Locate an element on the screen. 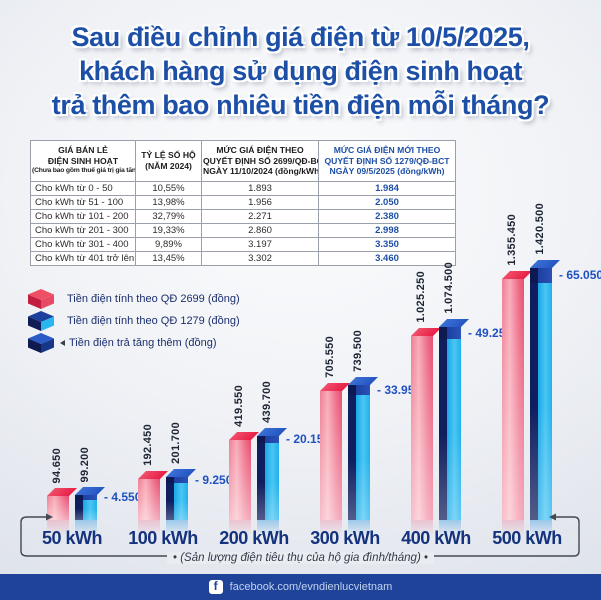  title-line: khách hàng sử dụng điện sinh hoạt is located at coordinates (300, 71).